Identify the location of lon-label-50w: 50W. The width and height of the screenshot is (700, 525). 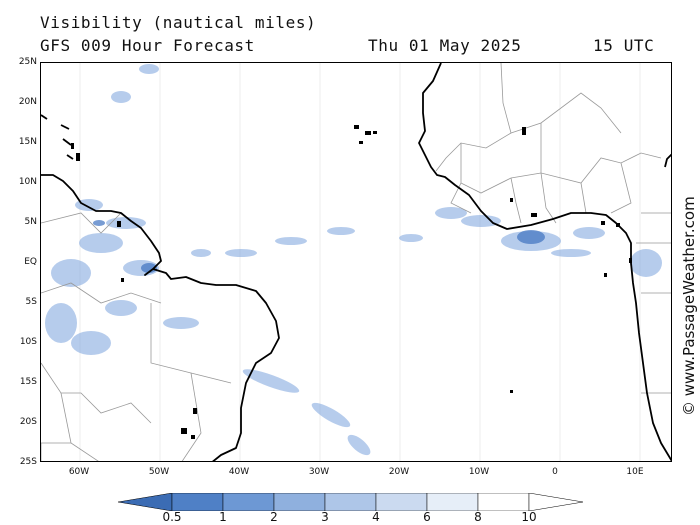
(159, 472).